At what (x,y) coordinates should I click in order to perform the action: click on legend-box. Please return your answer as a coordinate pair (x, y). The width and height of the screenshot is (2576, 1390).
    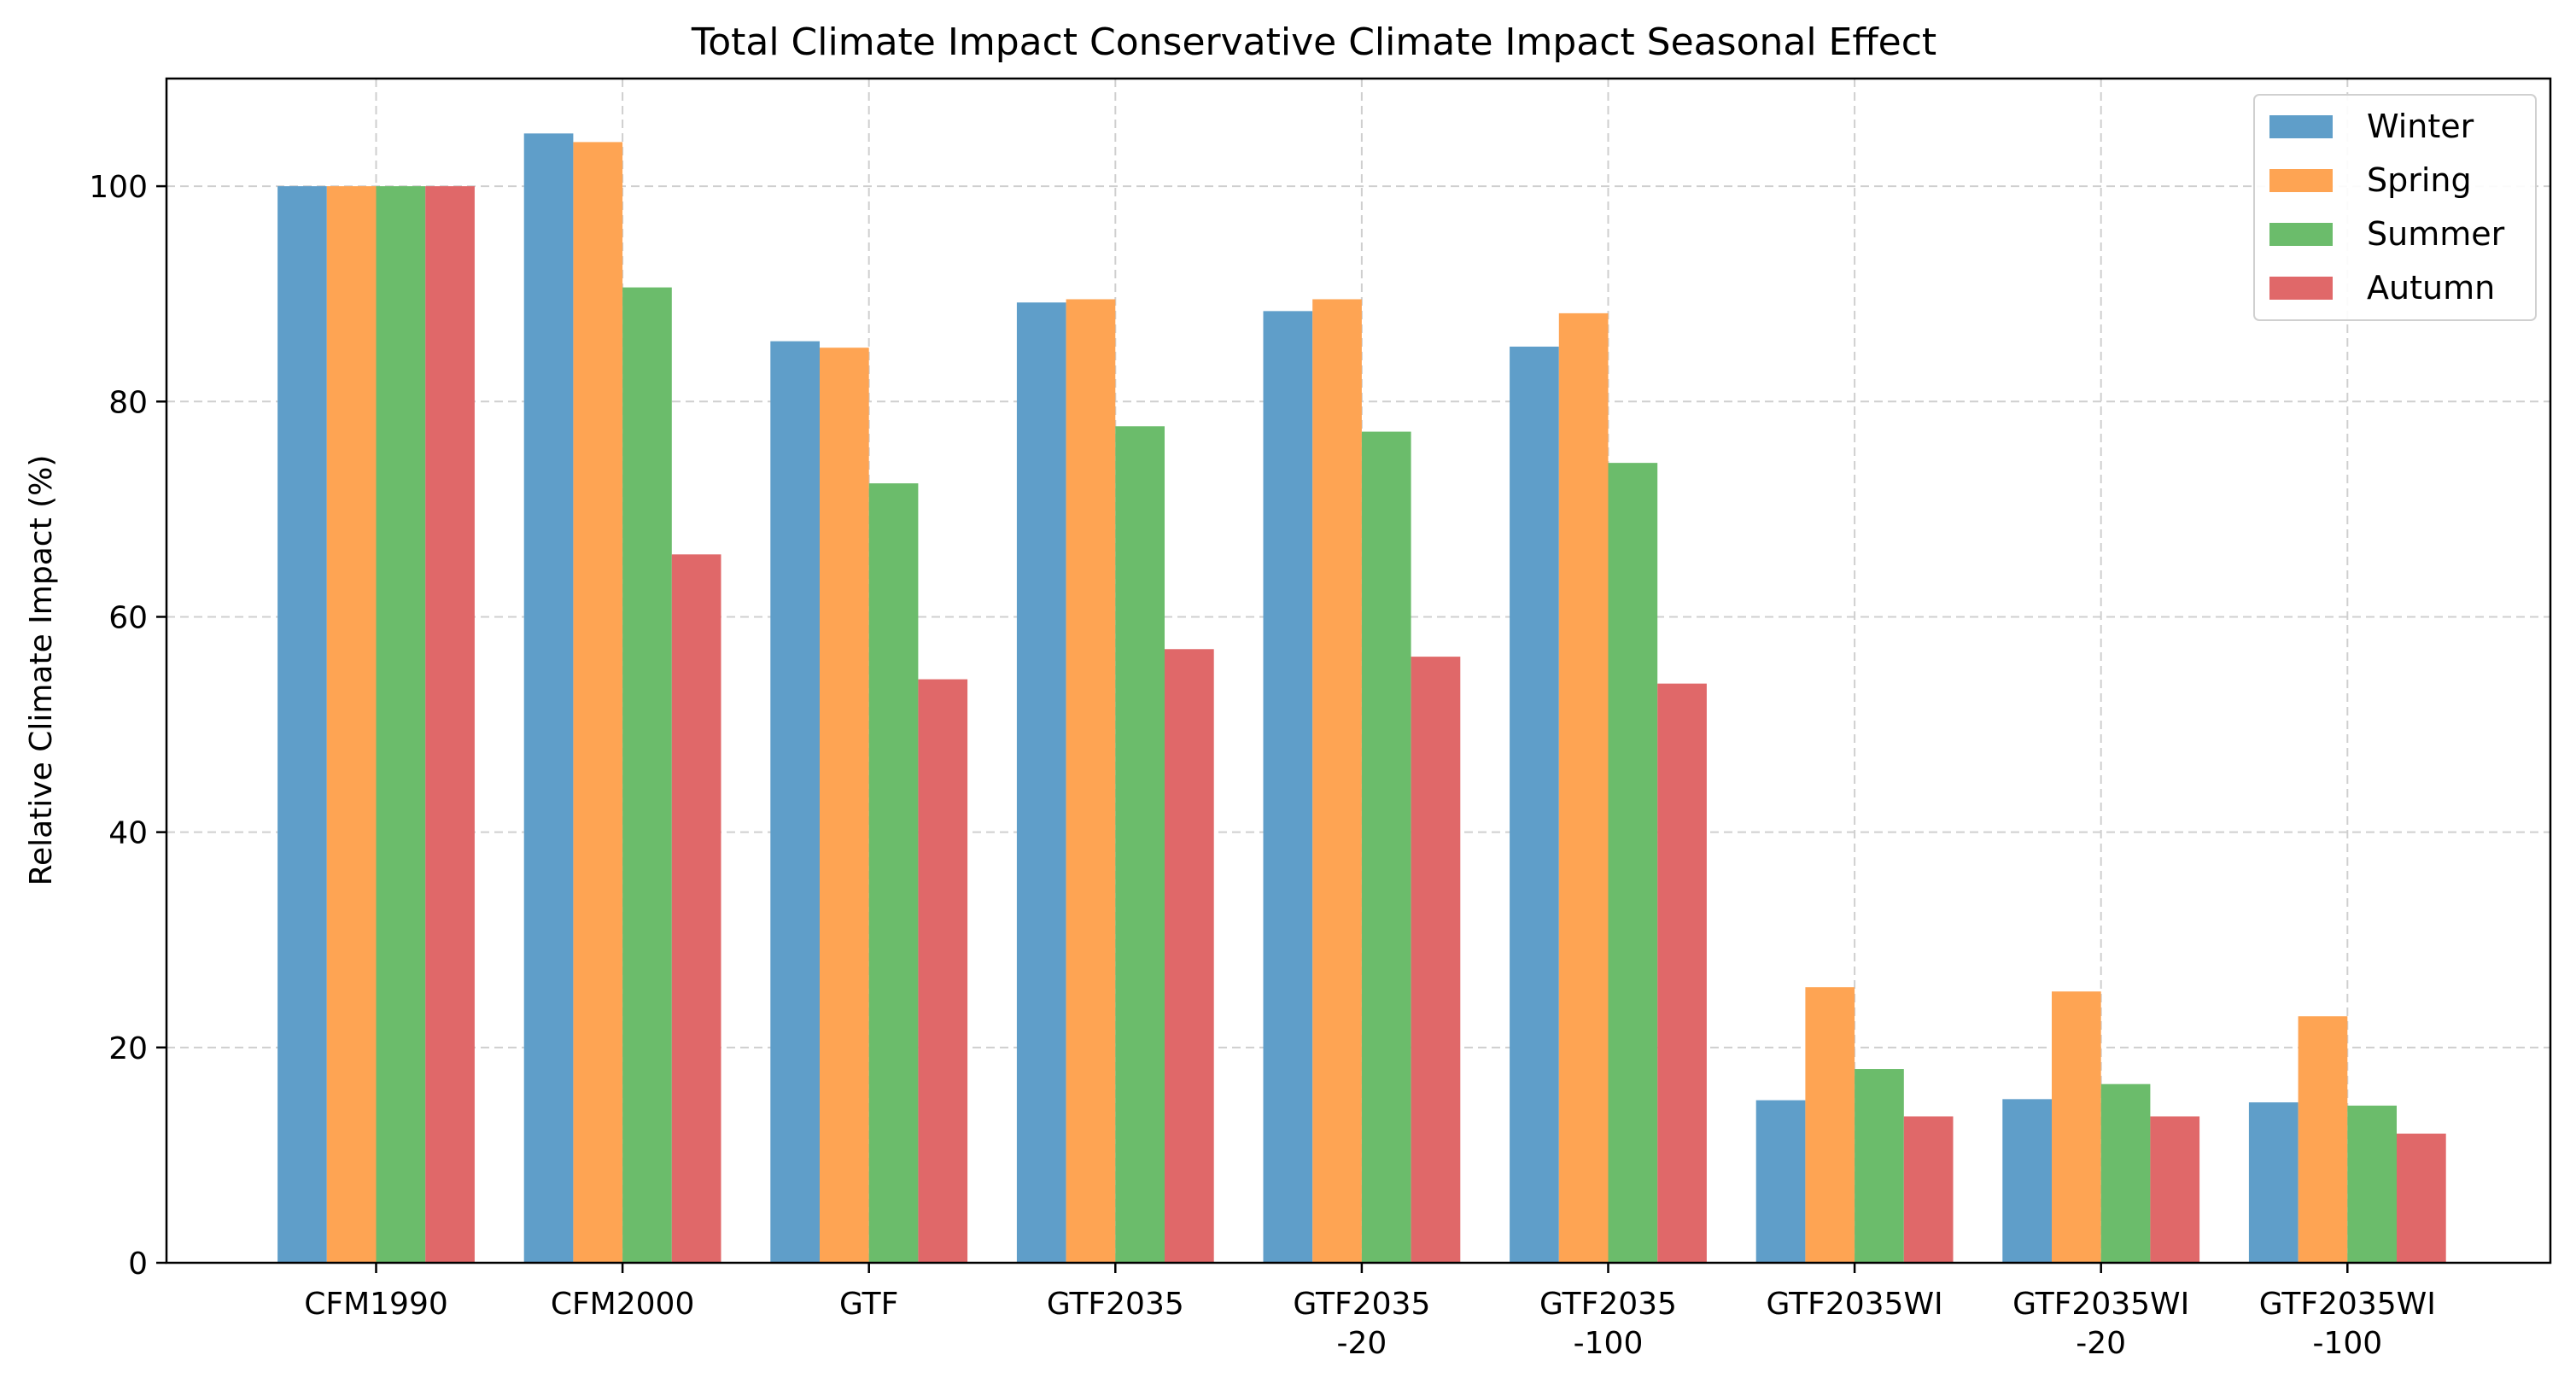
    Looking at the image, I should click on (2395, 207).